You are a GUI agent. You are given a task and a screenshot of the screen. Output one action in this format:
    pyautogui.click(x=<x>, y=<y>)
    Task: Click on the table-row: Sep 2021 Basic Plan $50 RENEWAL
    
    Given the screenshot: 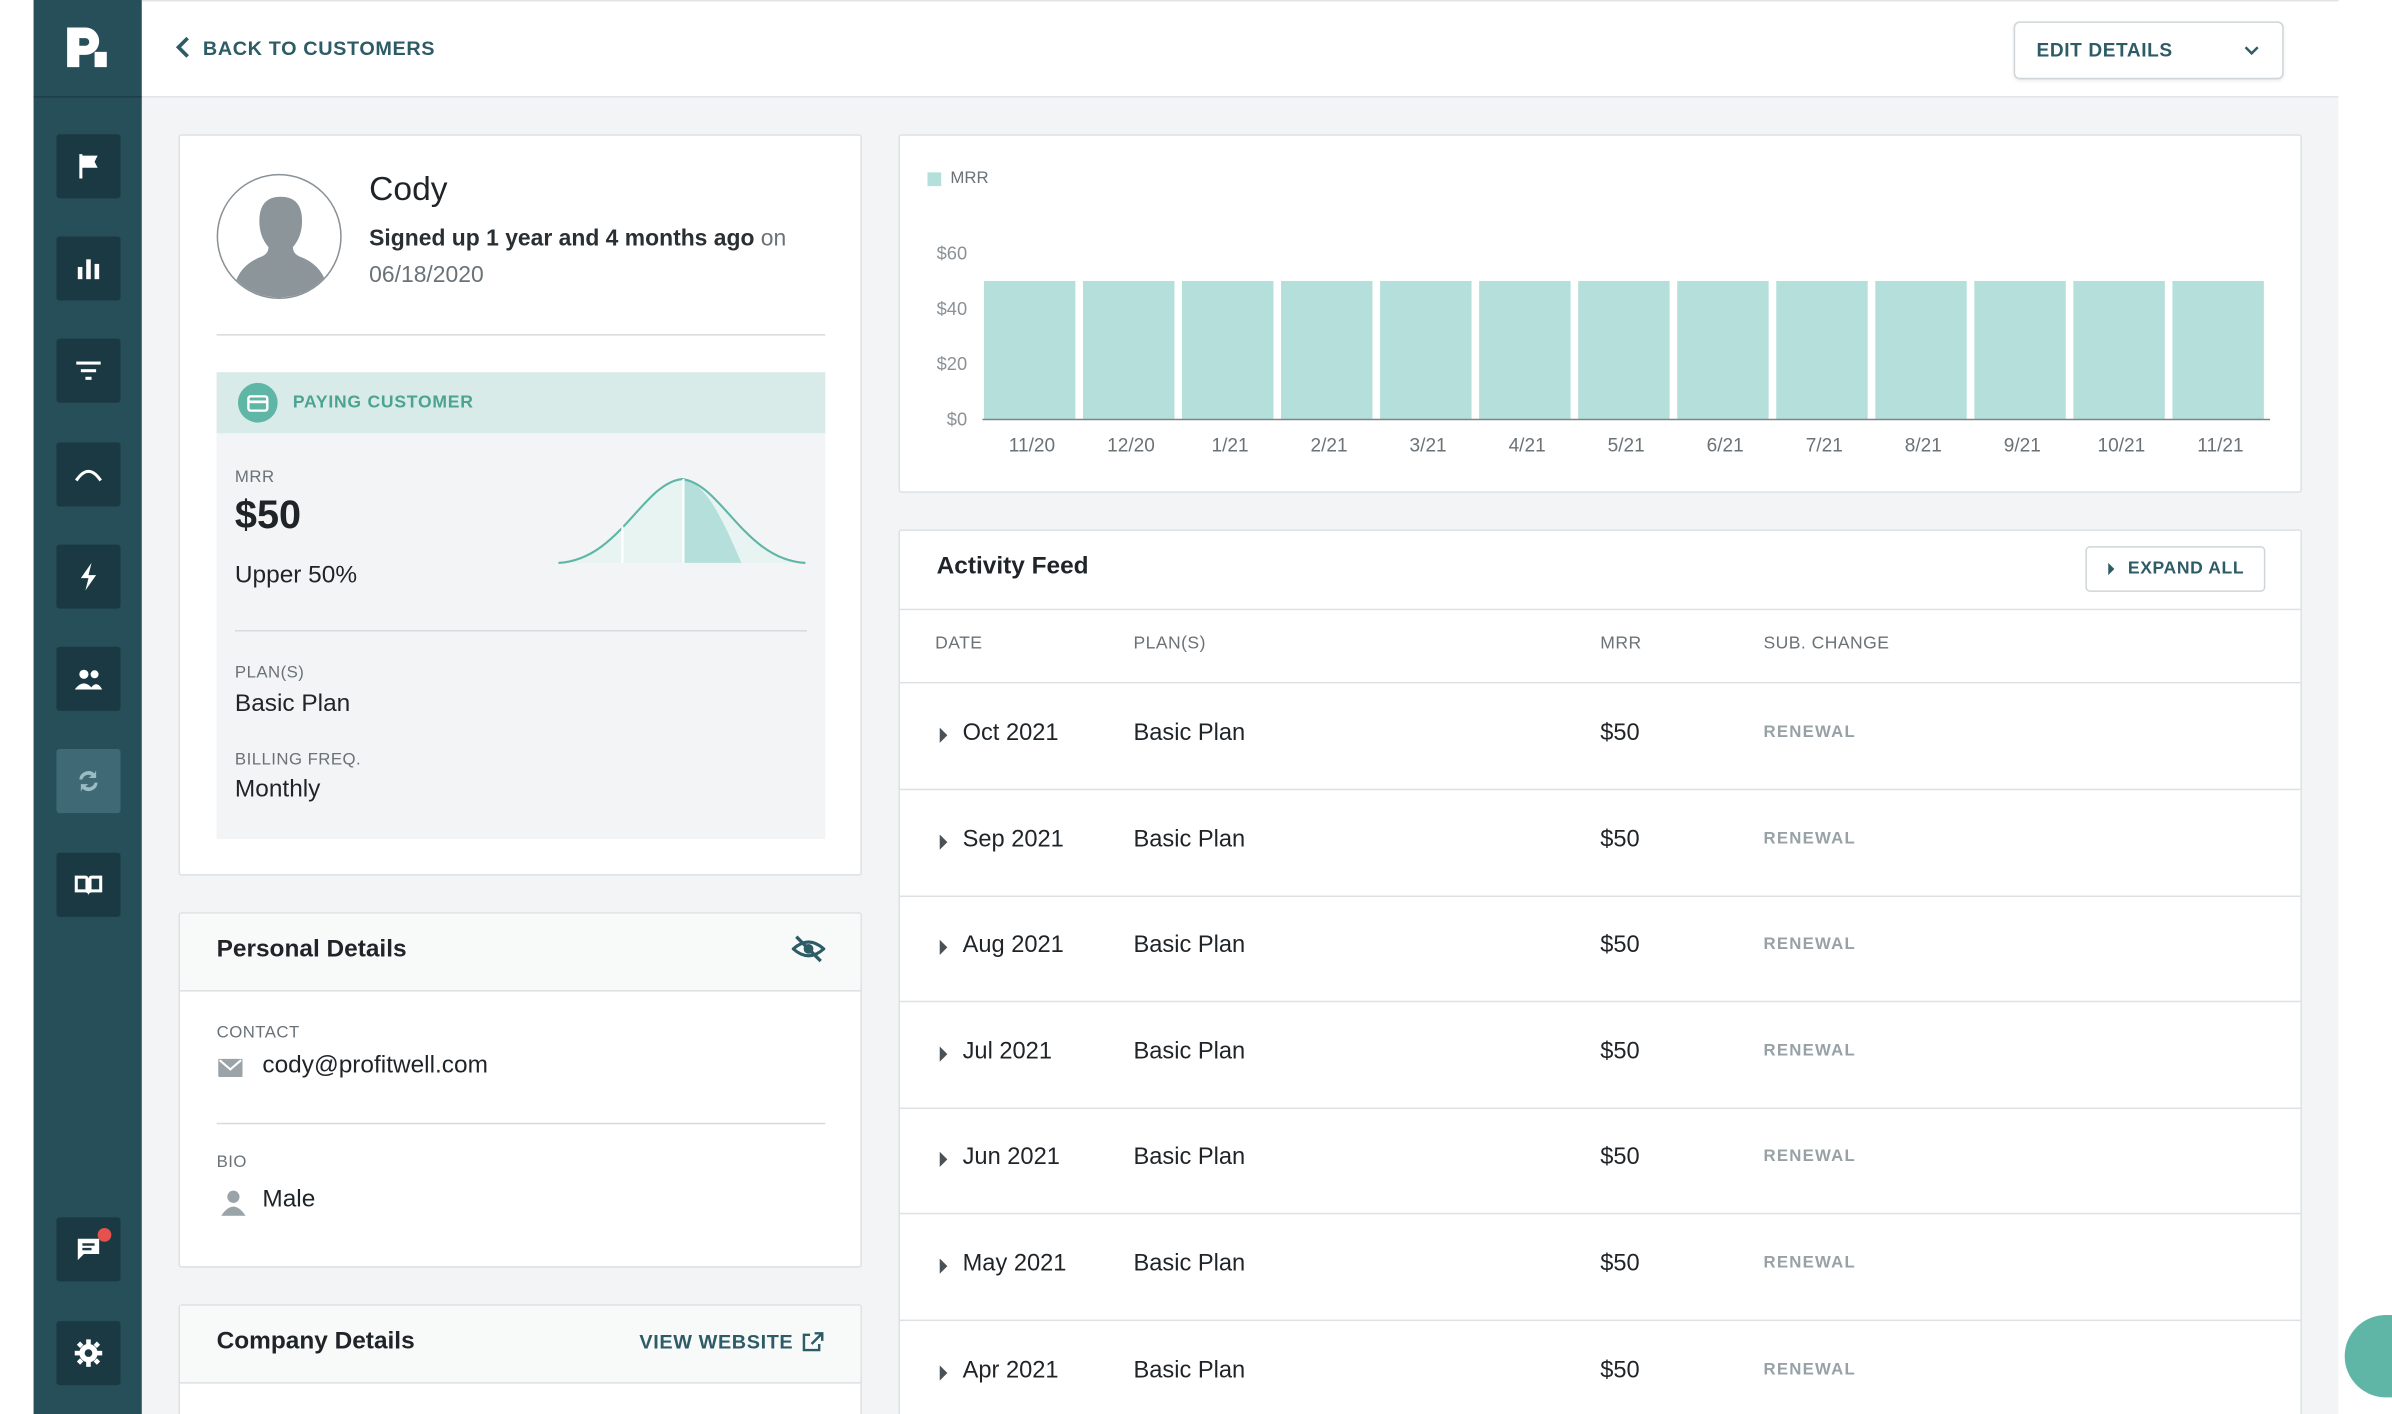 What is the action you would take?
    pyautogui.click(x=1600, y=843)
    